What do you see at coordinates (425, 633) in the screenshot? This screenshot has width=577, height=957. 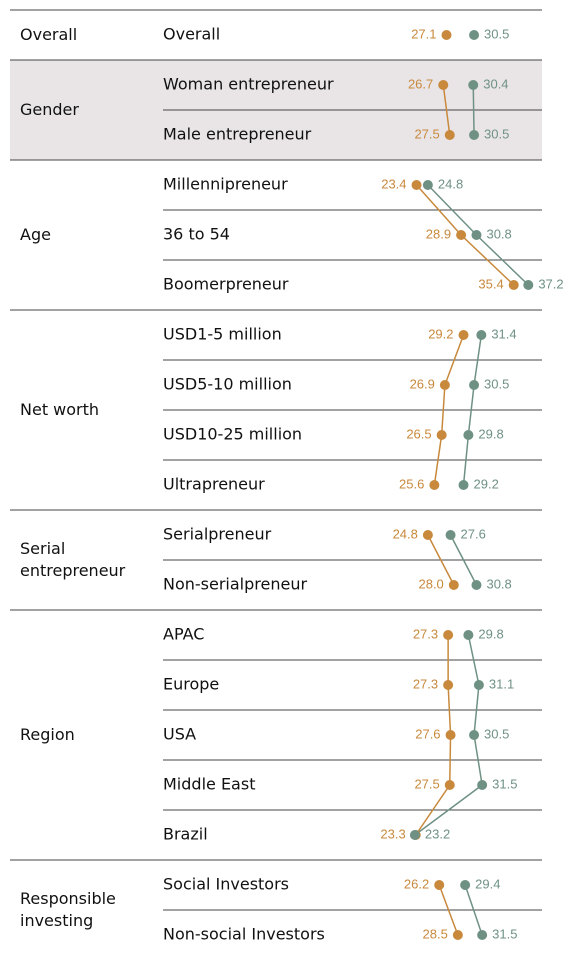 I see `value-label: 27.3` at bounding box center [425, 633].